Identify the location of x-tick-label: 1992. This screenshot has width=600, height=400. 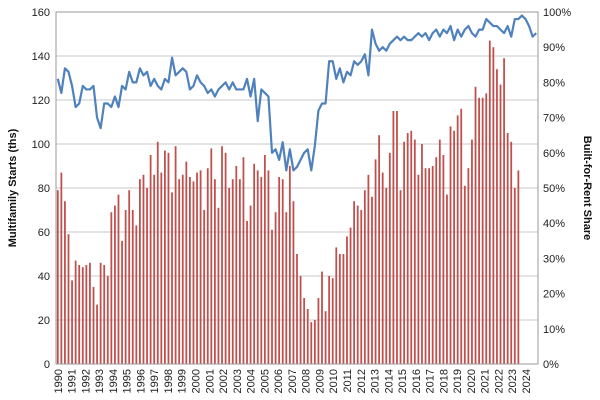
(86, 381).